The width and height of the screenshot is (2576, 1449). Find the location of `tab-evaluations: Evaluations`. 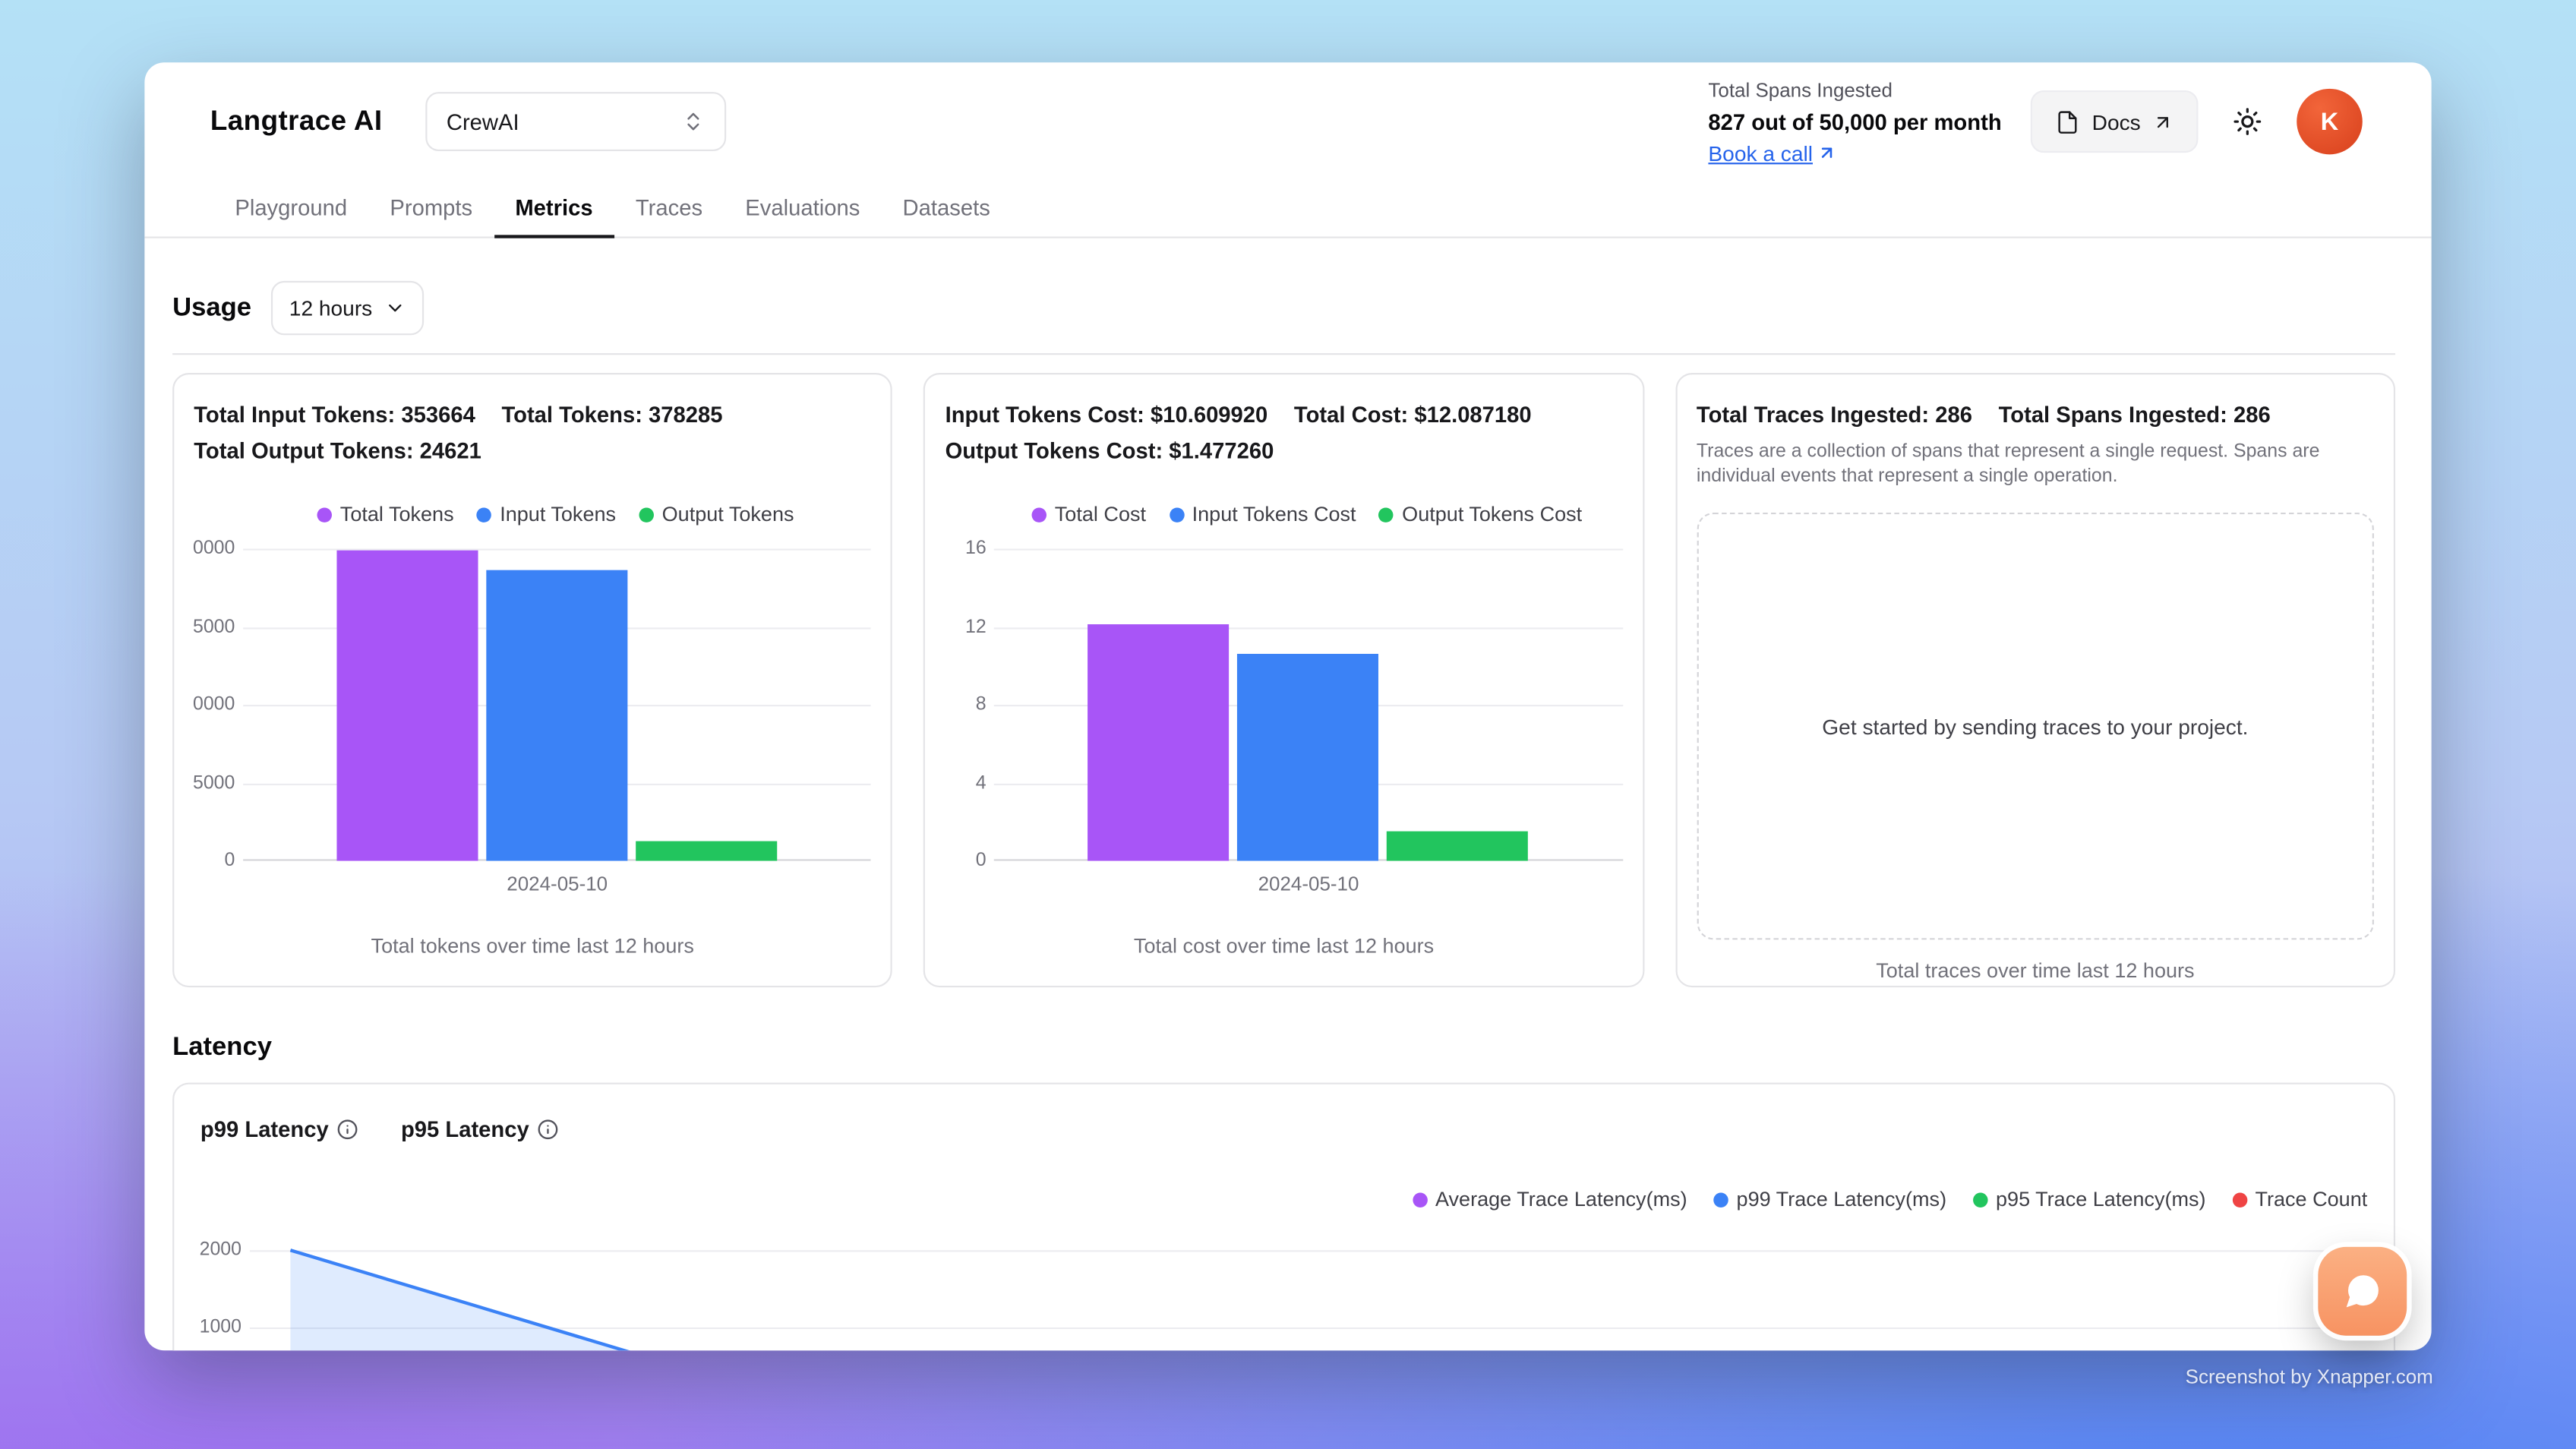

tab-evaluations: Evaluations is located at coordinates (803, 207).